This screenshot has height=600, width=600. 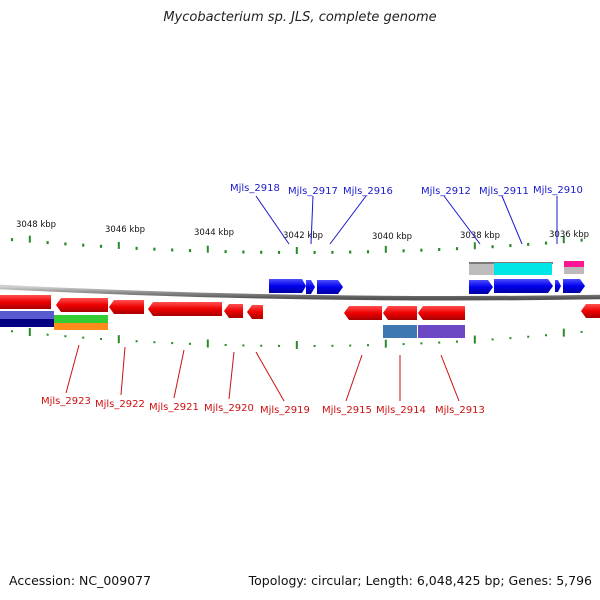 I want to click on feature-box-green, so click(x=81, y=319).